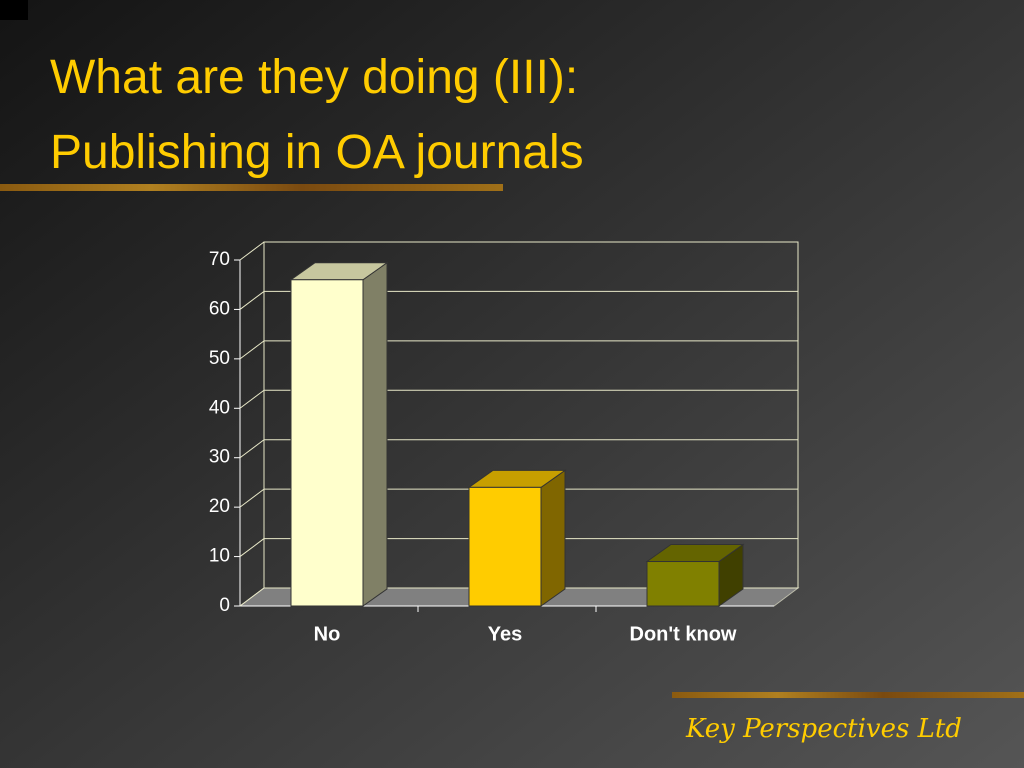 Image resolution: width=1024 pixels, height=768 pixels. What do you see at coordinates (314, 77) in the screenshot?
I see `title-line: What are they doing (III):` at bounding box center [314, 77].